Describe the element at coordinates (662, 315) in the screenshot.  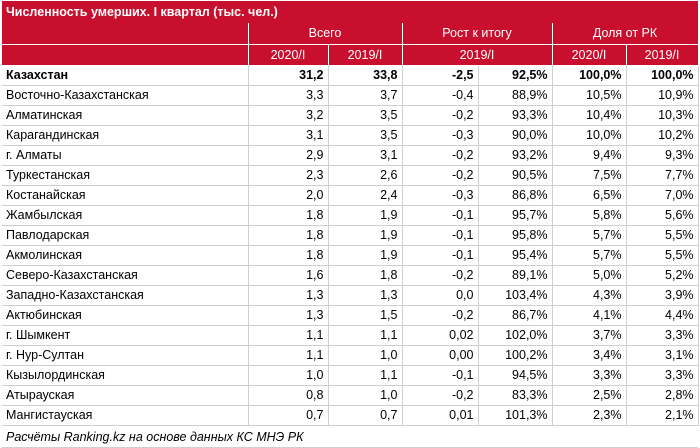
I see `cell-share-2019: 4,4%` at that location.